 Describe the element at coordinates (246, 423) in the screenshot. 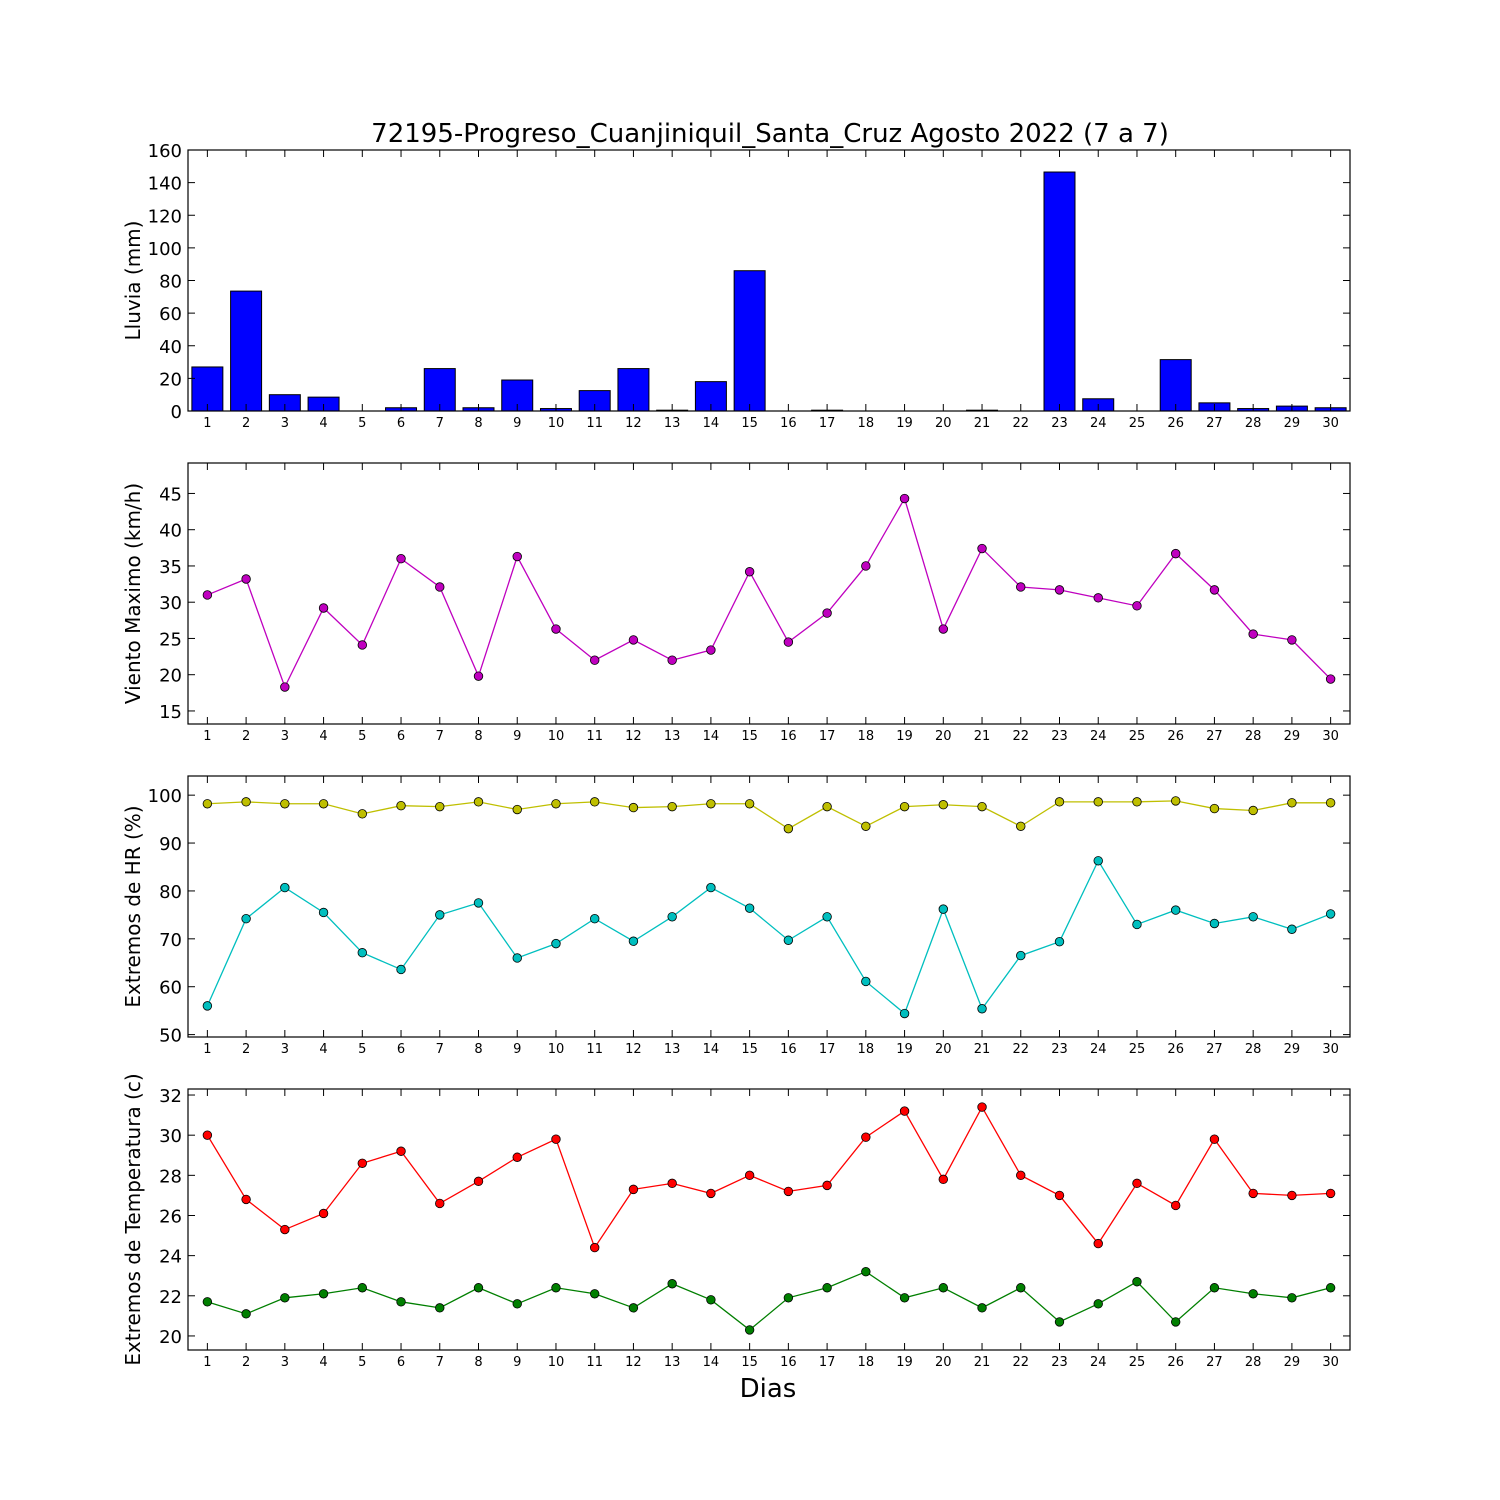

I see `x-tick-label: 2` at that location.